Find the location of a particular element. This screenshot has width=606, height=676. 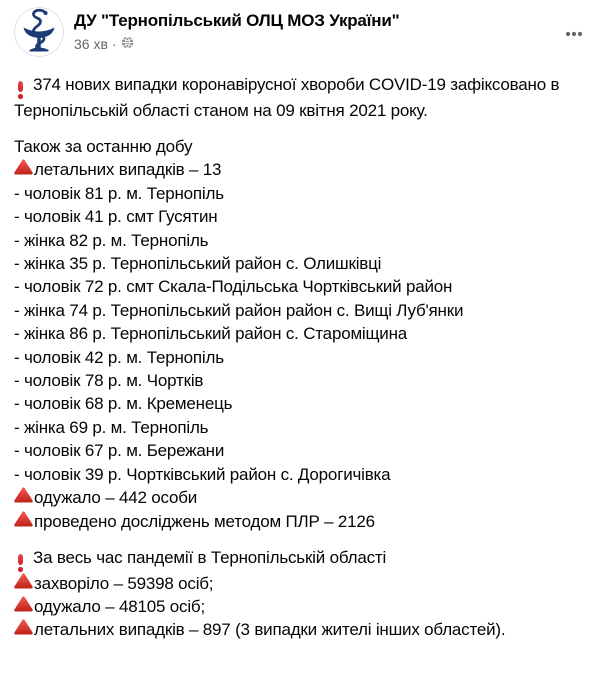

post-line-text: захворіло – 59398 осіб; is located at coordinates (124, 583).